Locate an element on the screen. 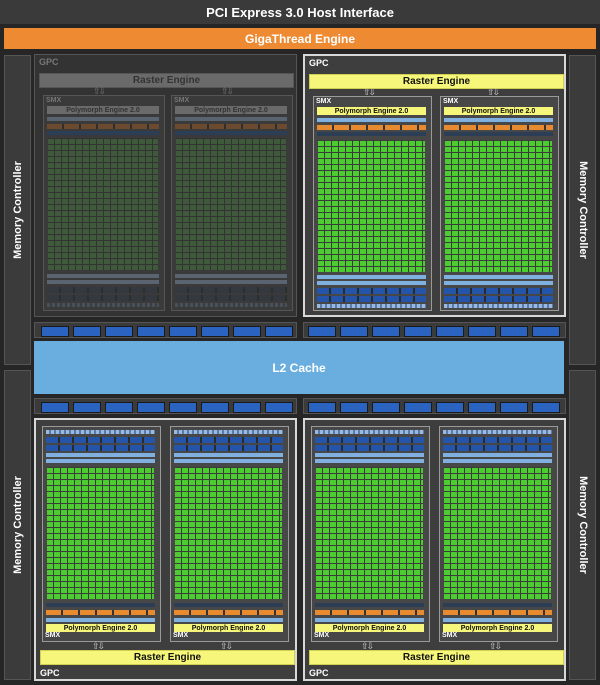 This screenshot has height=685, width=600. memory-interface-row-bottom-right is located at coordinates (434, 406).